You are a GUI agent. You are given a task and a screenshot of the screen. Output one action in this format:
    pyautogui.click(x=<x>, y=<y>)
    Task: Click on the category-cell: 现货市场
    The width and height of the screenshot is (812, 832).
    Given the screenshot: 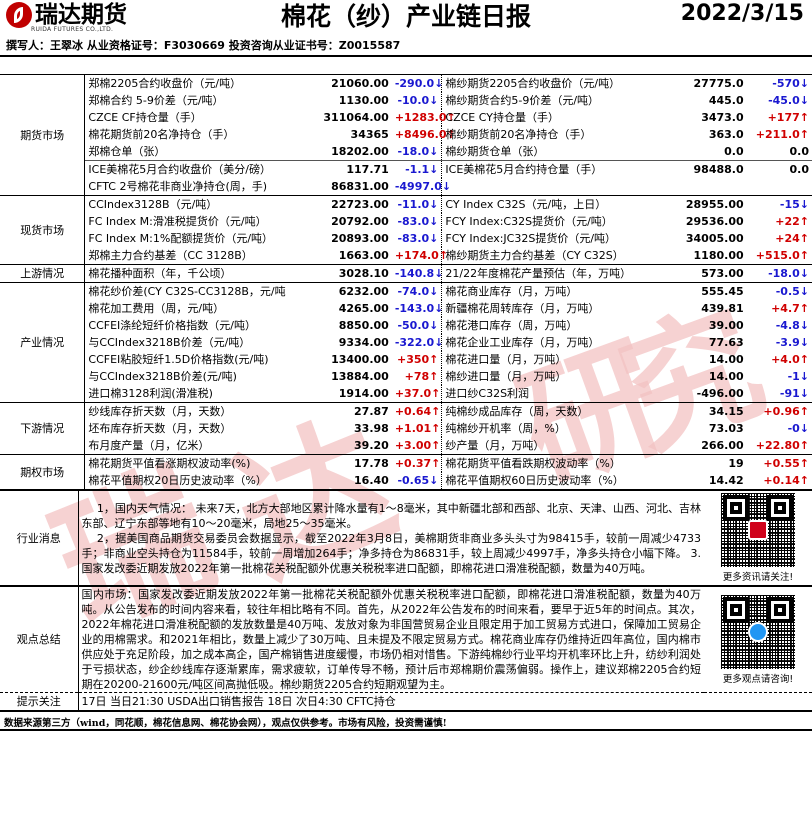 What is the action you would take?
    pyautogui.click(x=43, y=230)
    